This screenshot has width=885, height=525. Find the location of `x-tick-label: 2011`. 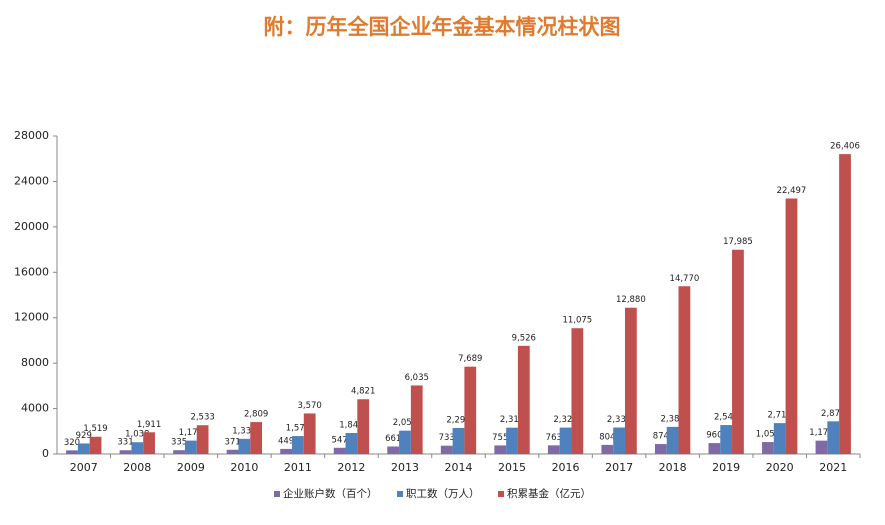

x-tick-label: 2011 is located at coordinates (298, 467).